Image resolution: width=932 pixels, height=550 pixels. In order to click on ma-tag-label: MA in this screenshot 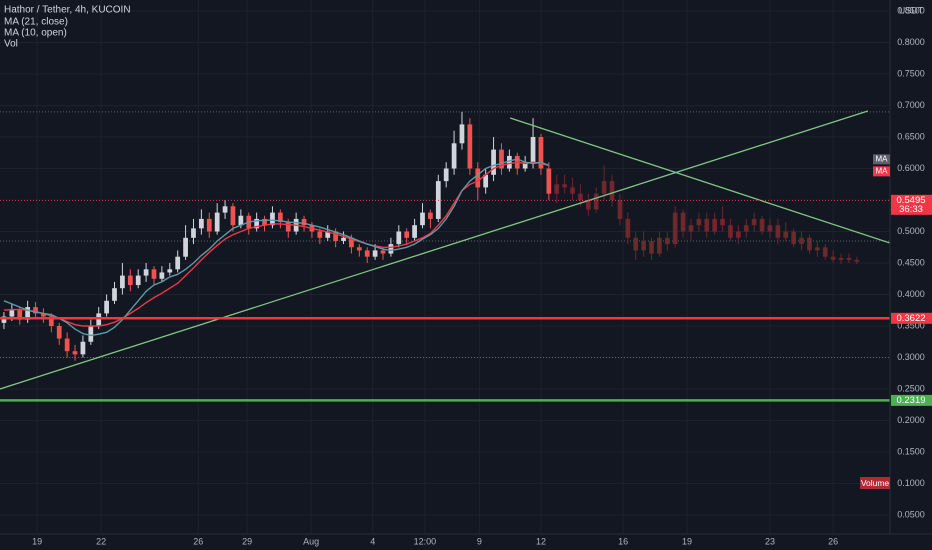, I will do `click(882, 158)`.